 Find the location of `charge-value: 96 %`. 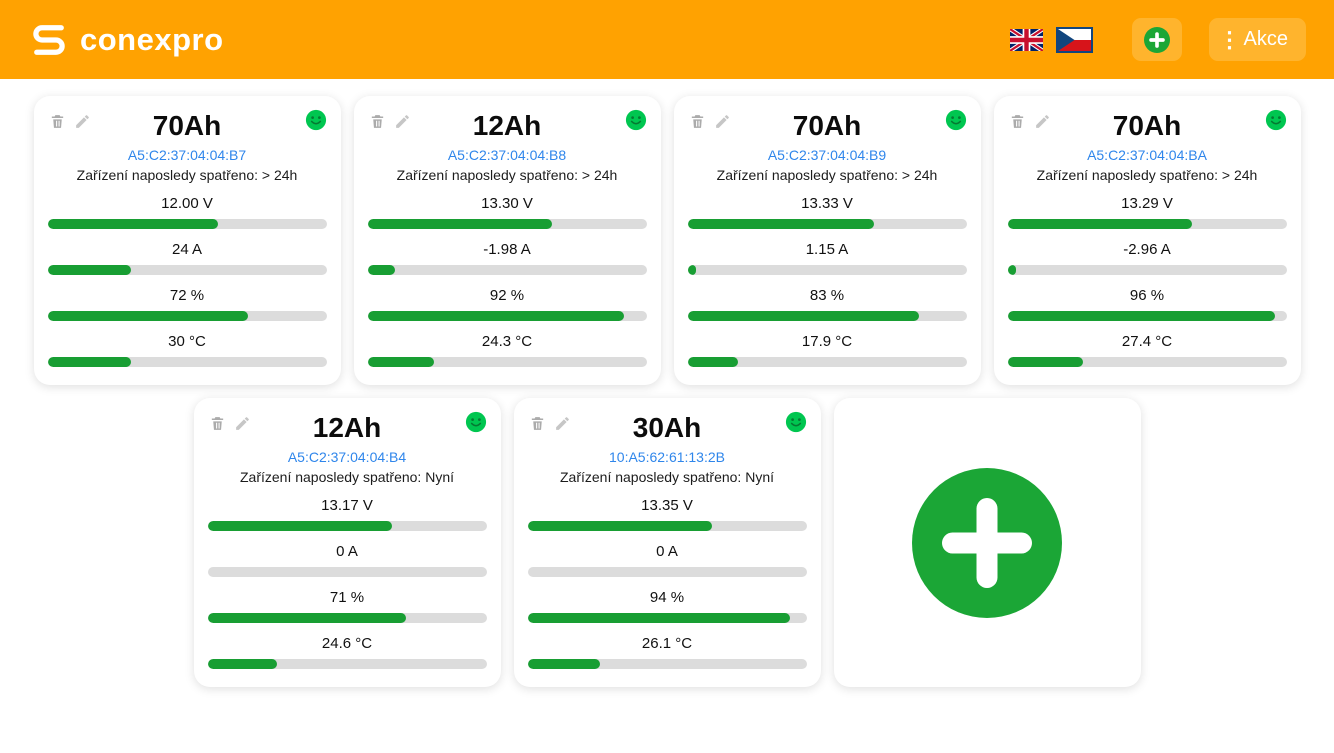

charge-value: 96 % is located at coordinates (1147, 295).